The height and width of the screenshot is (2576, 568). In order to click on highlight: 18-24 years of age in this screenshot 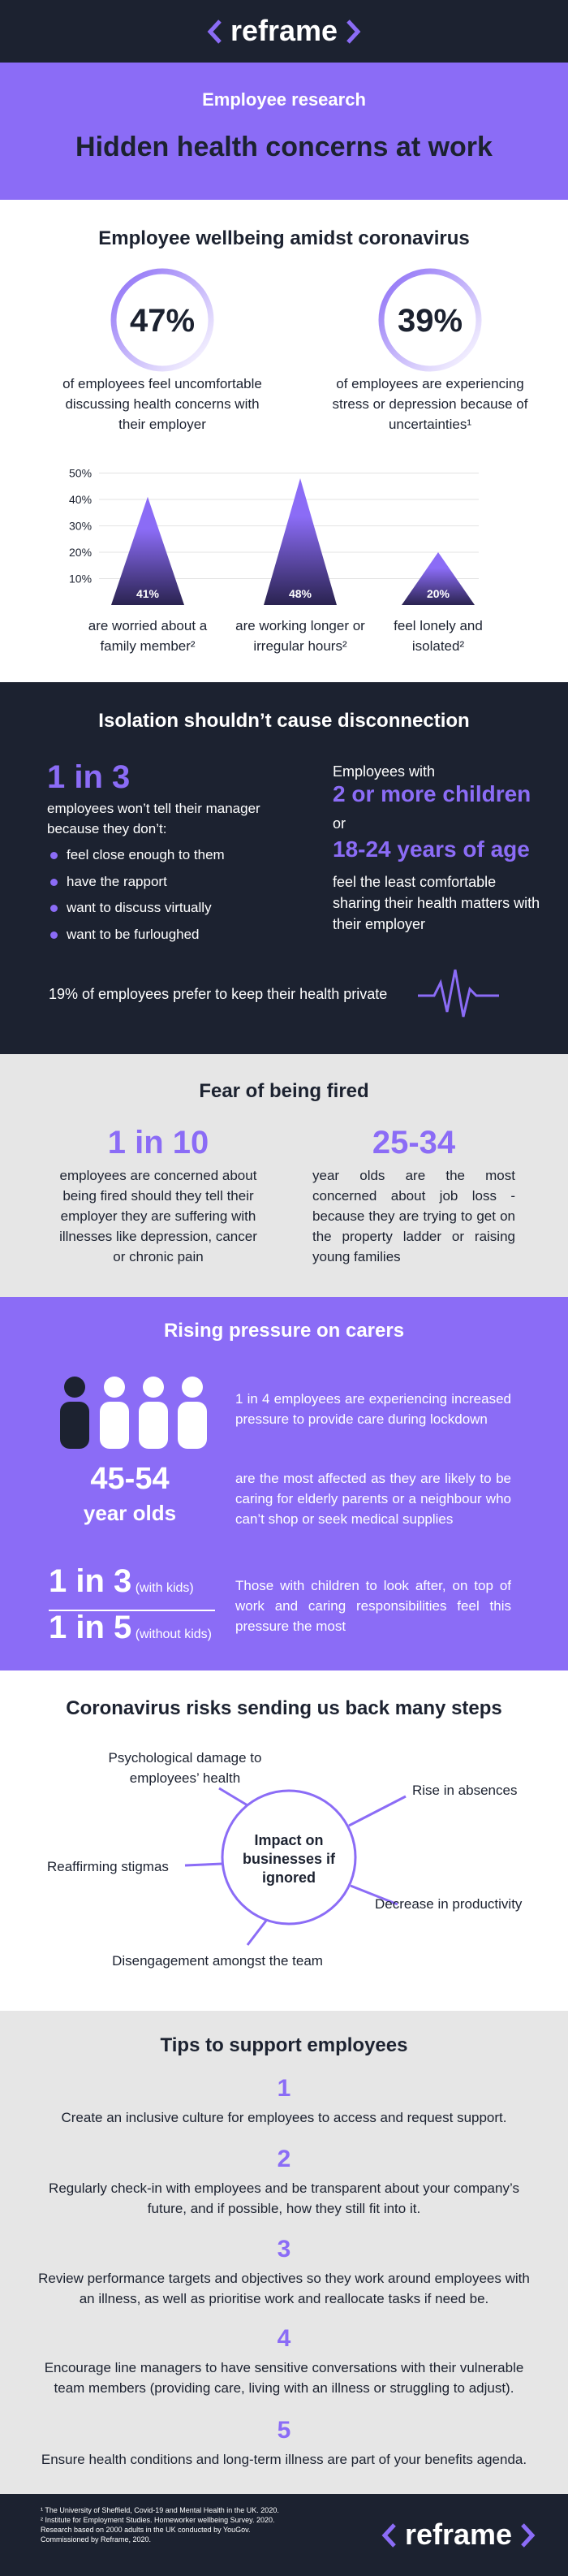, I will do `click(431, 849)`.